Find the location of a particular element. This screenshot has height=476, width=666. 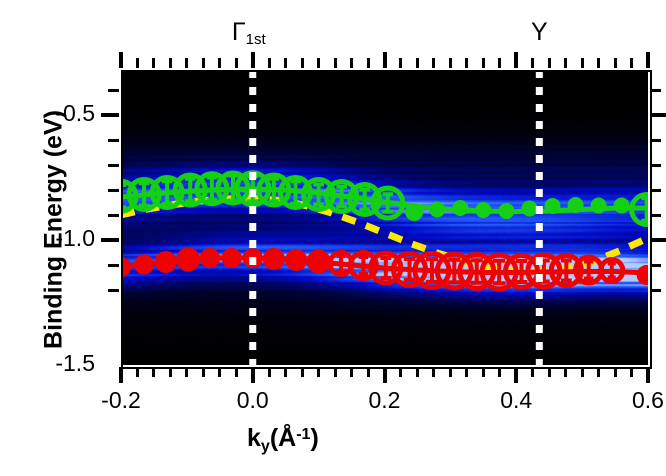

x-axis-title-paren-close: ) is located at coordinates (314, 438).